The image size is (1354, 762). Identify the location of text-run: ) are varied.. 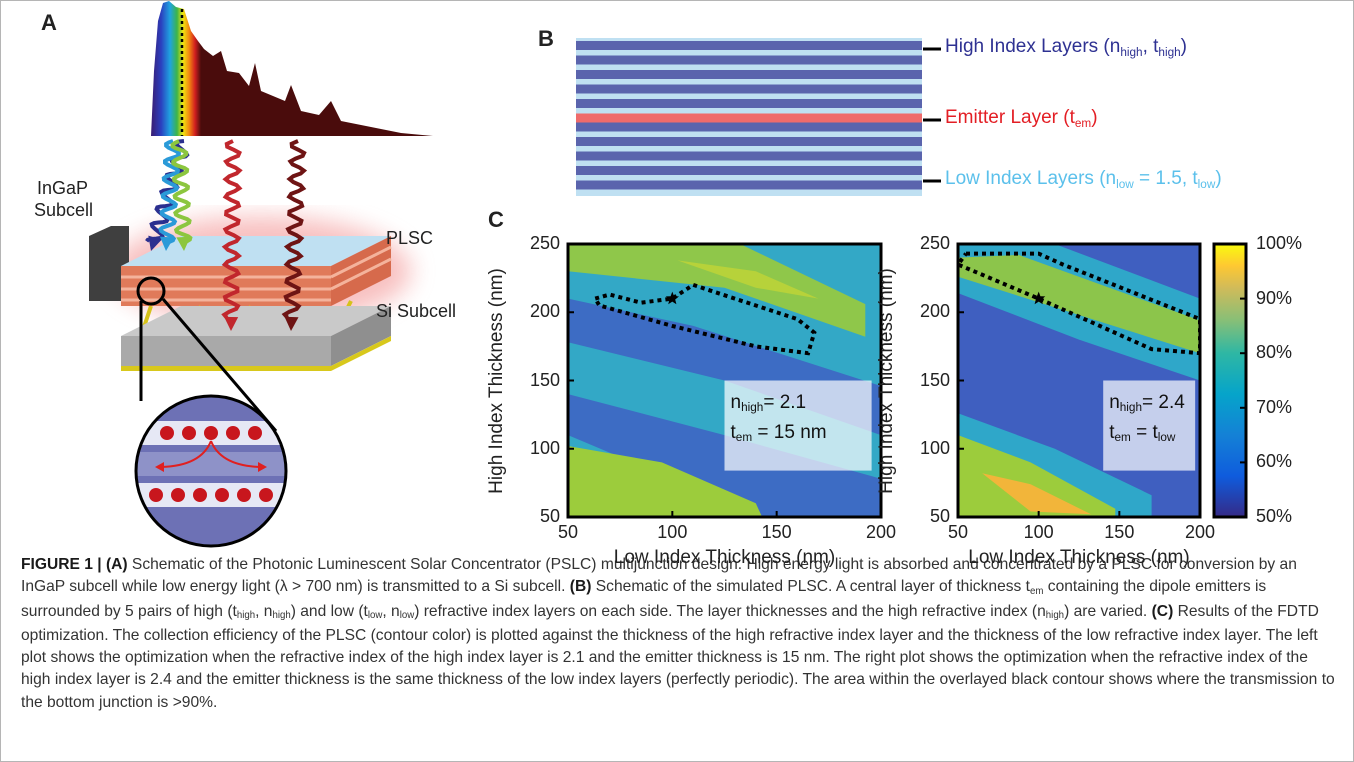
(1108, 611).